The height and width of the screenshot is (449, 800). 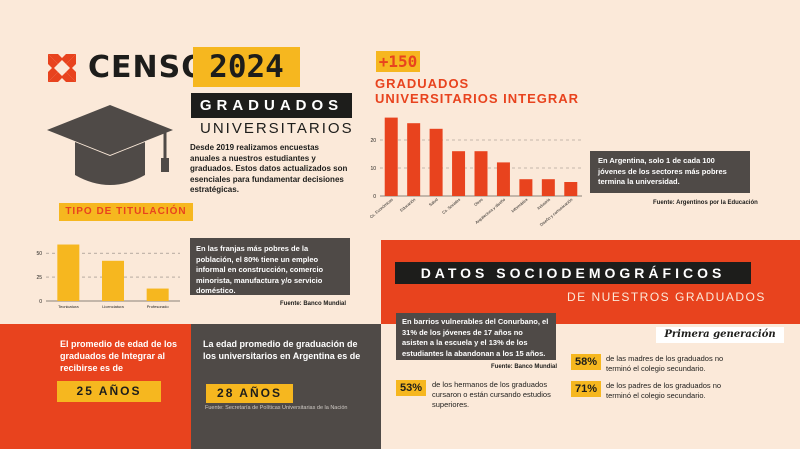 What do you see at coordinates (39, 254) in the screenshot?
I see `y-tick-label: 50` at bounding box center [39, 254].